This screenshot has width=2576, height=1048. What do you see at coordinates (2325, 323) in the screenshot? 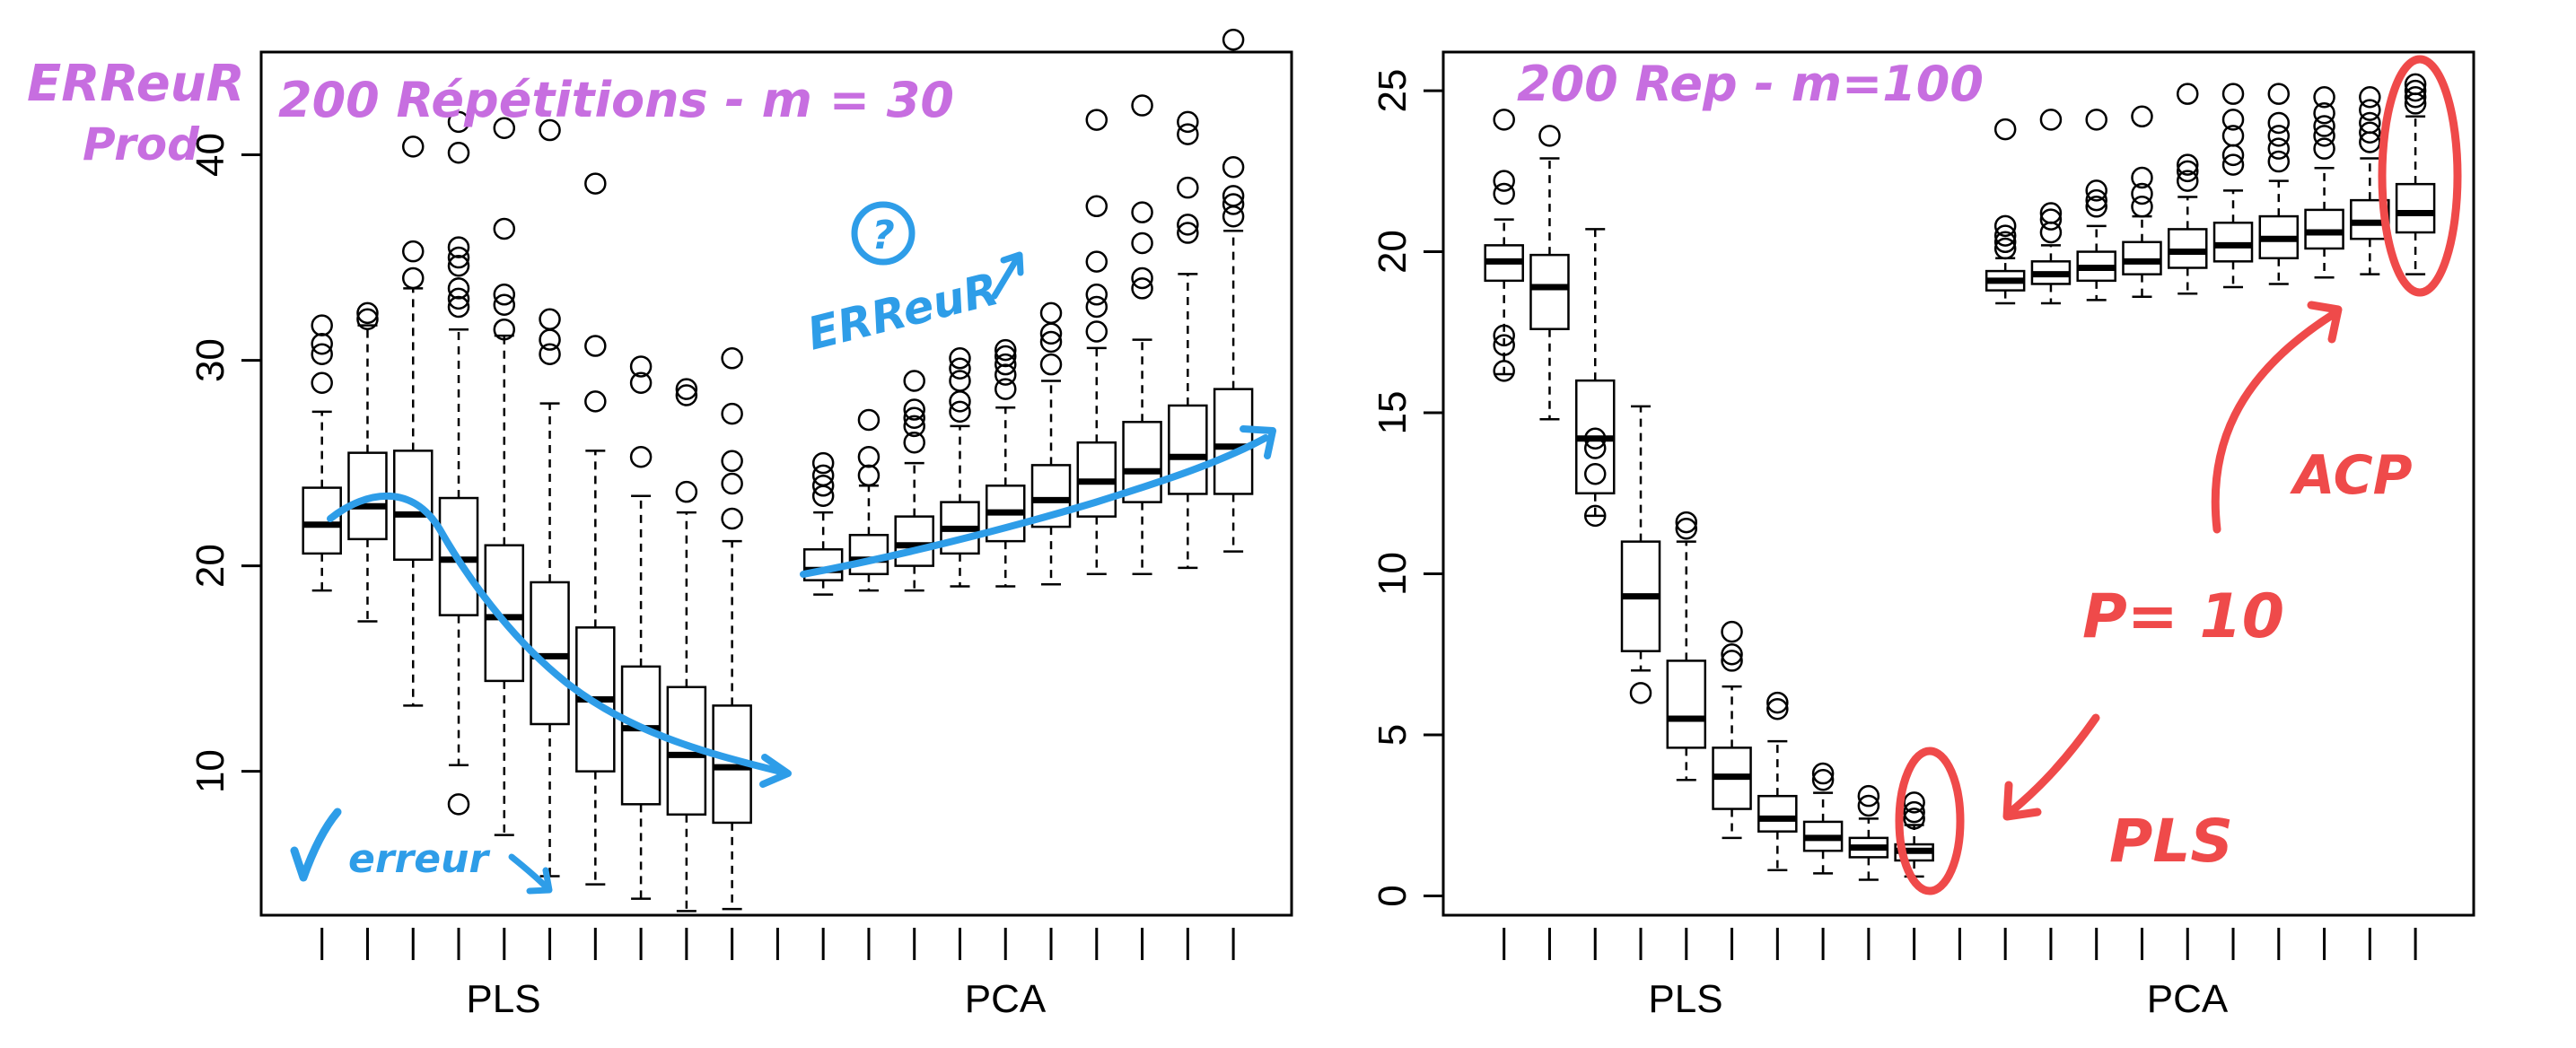
I see `acp-arrowhead-icon` at bounding box center [2325, 323].